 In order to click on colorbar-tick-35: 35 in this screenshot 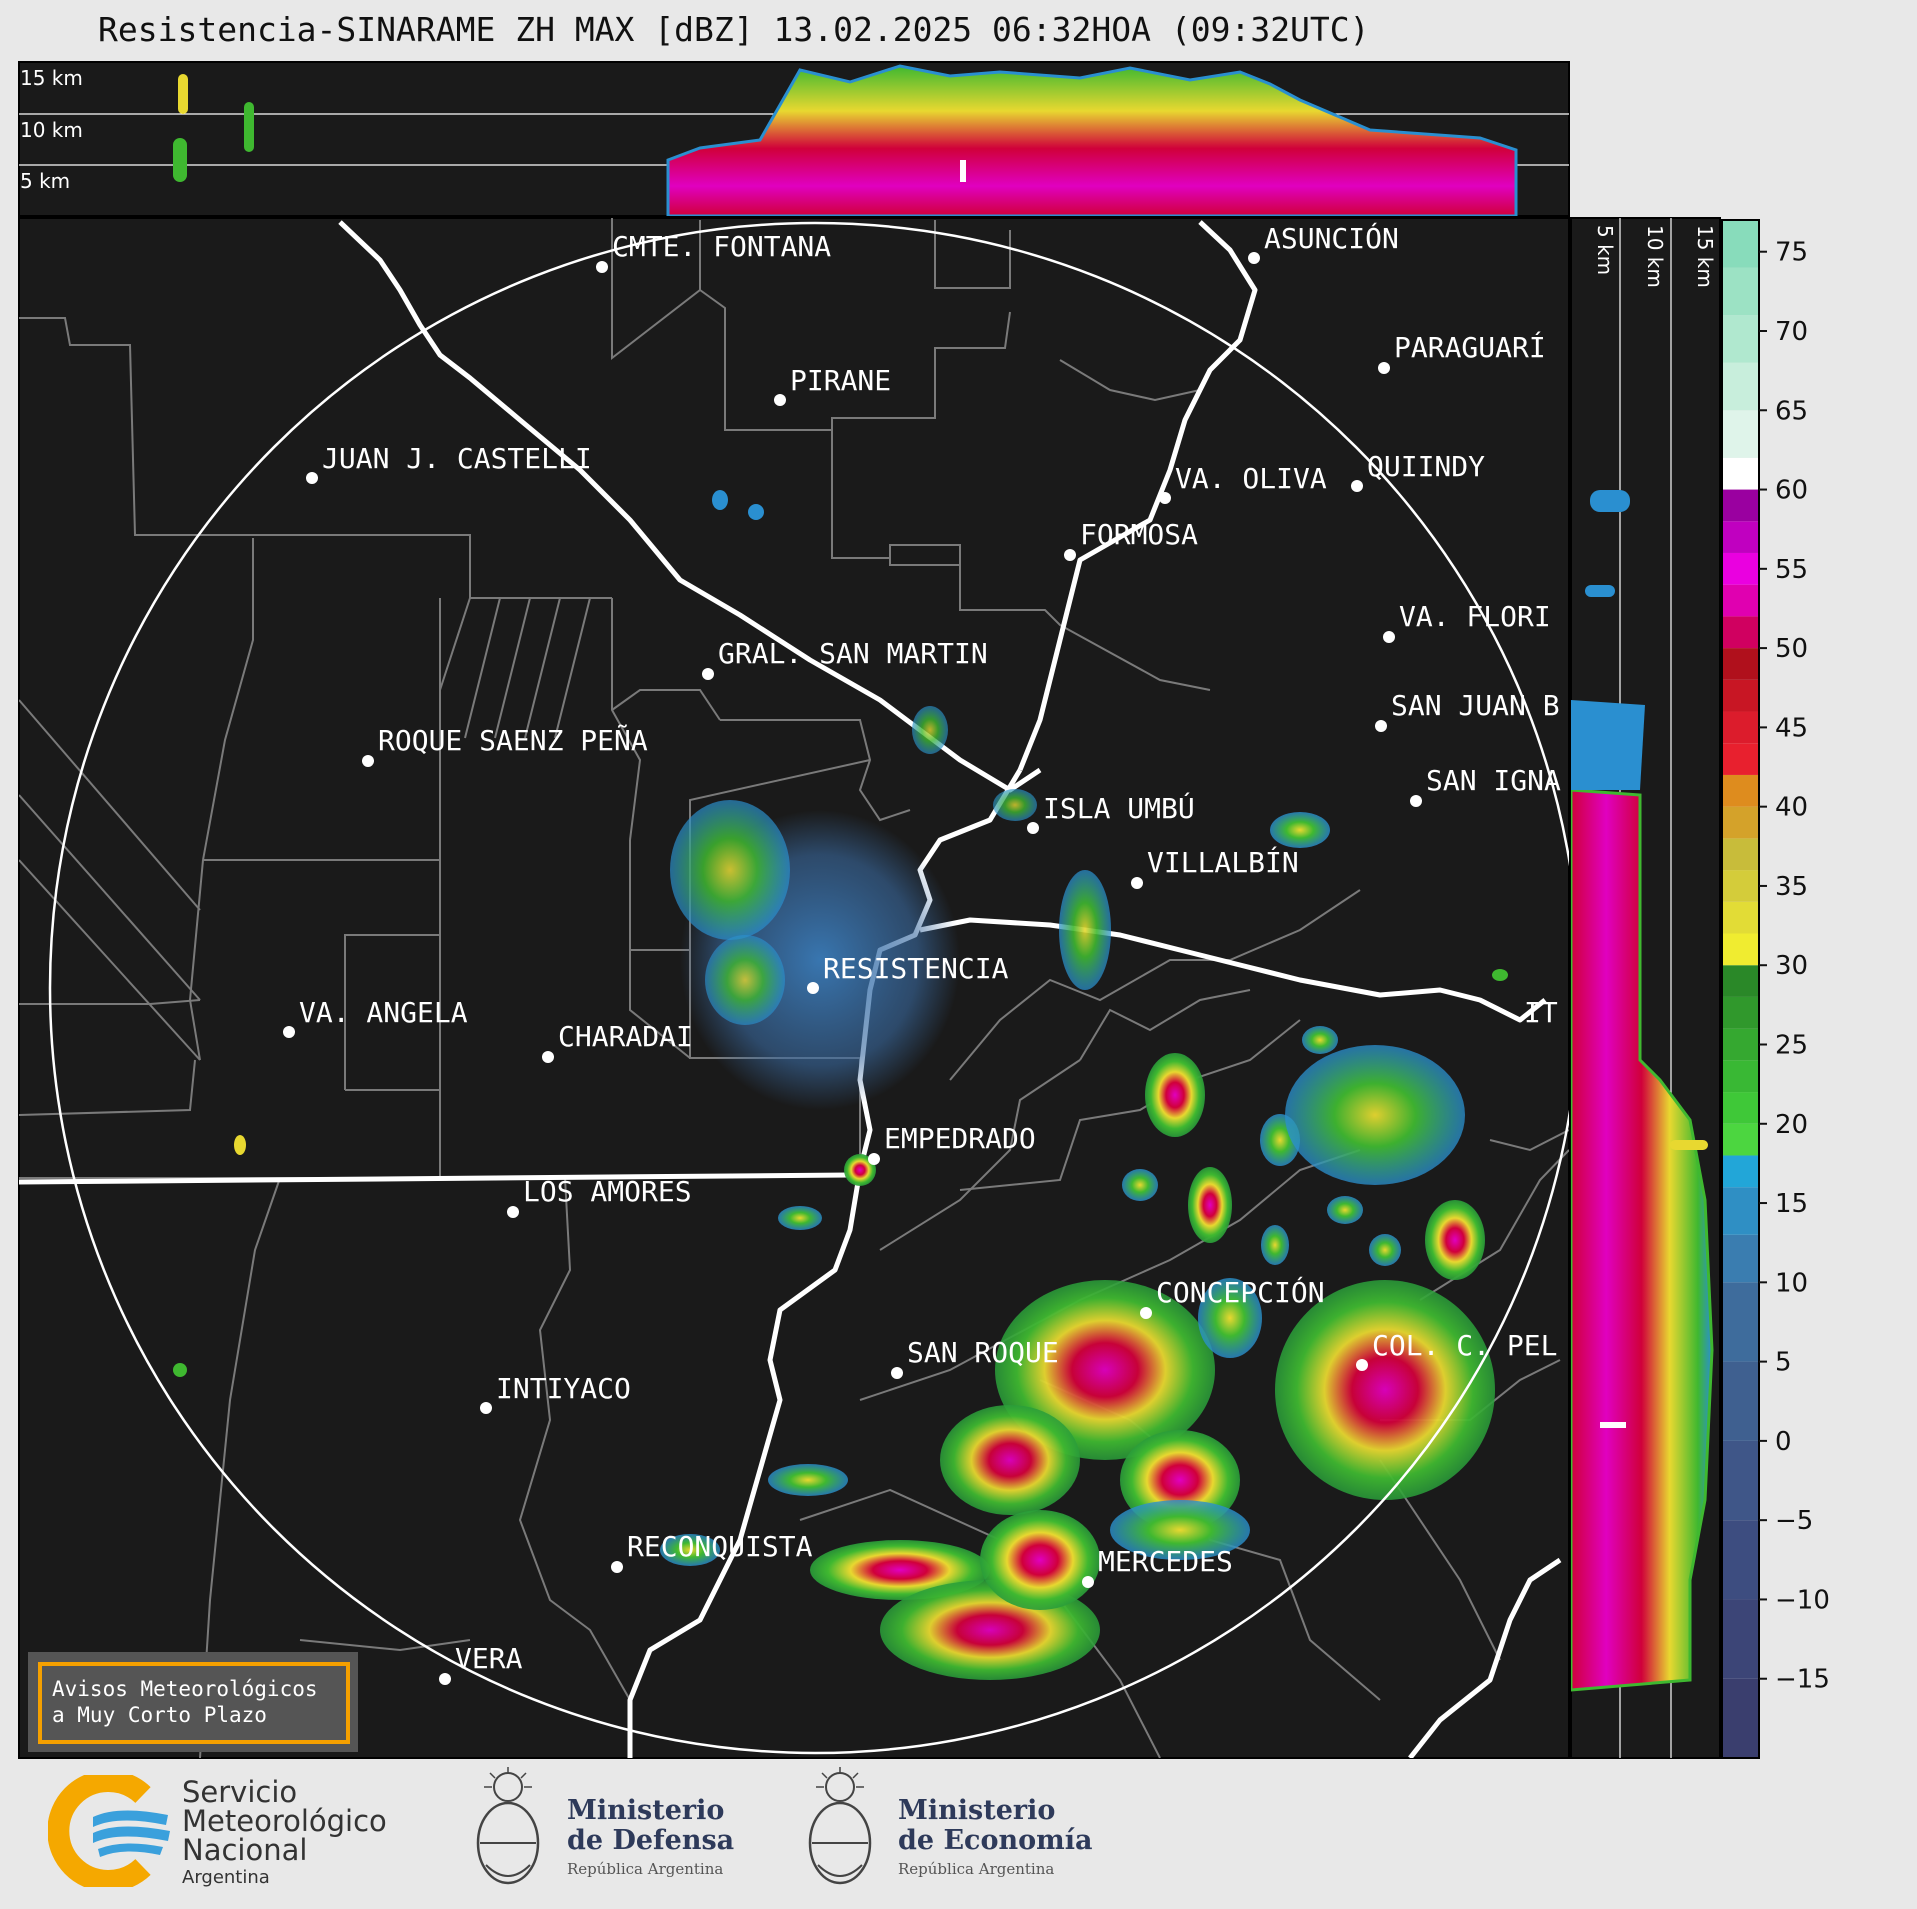, I will do `click(1791, 887)`.